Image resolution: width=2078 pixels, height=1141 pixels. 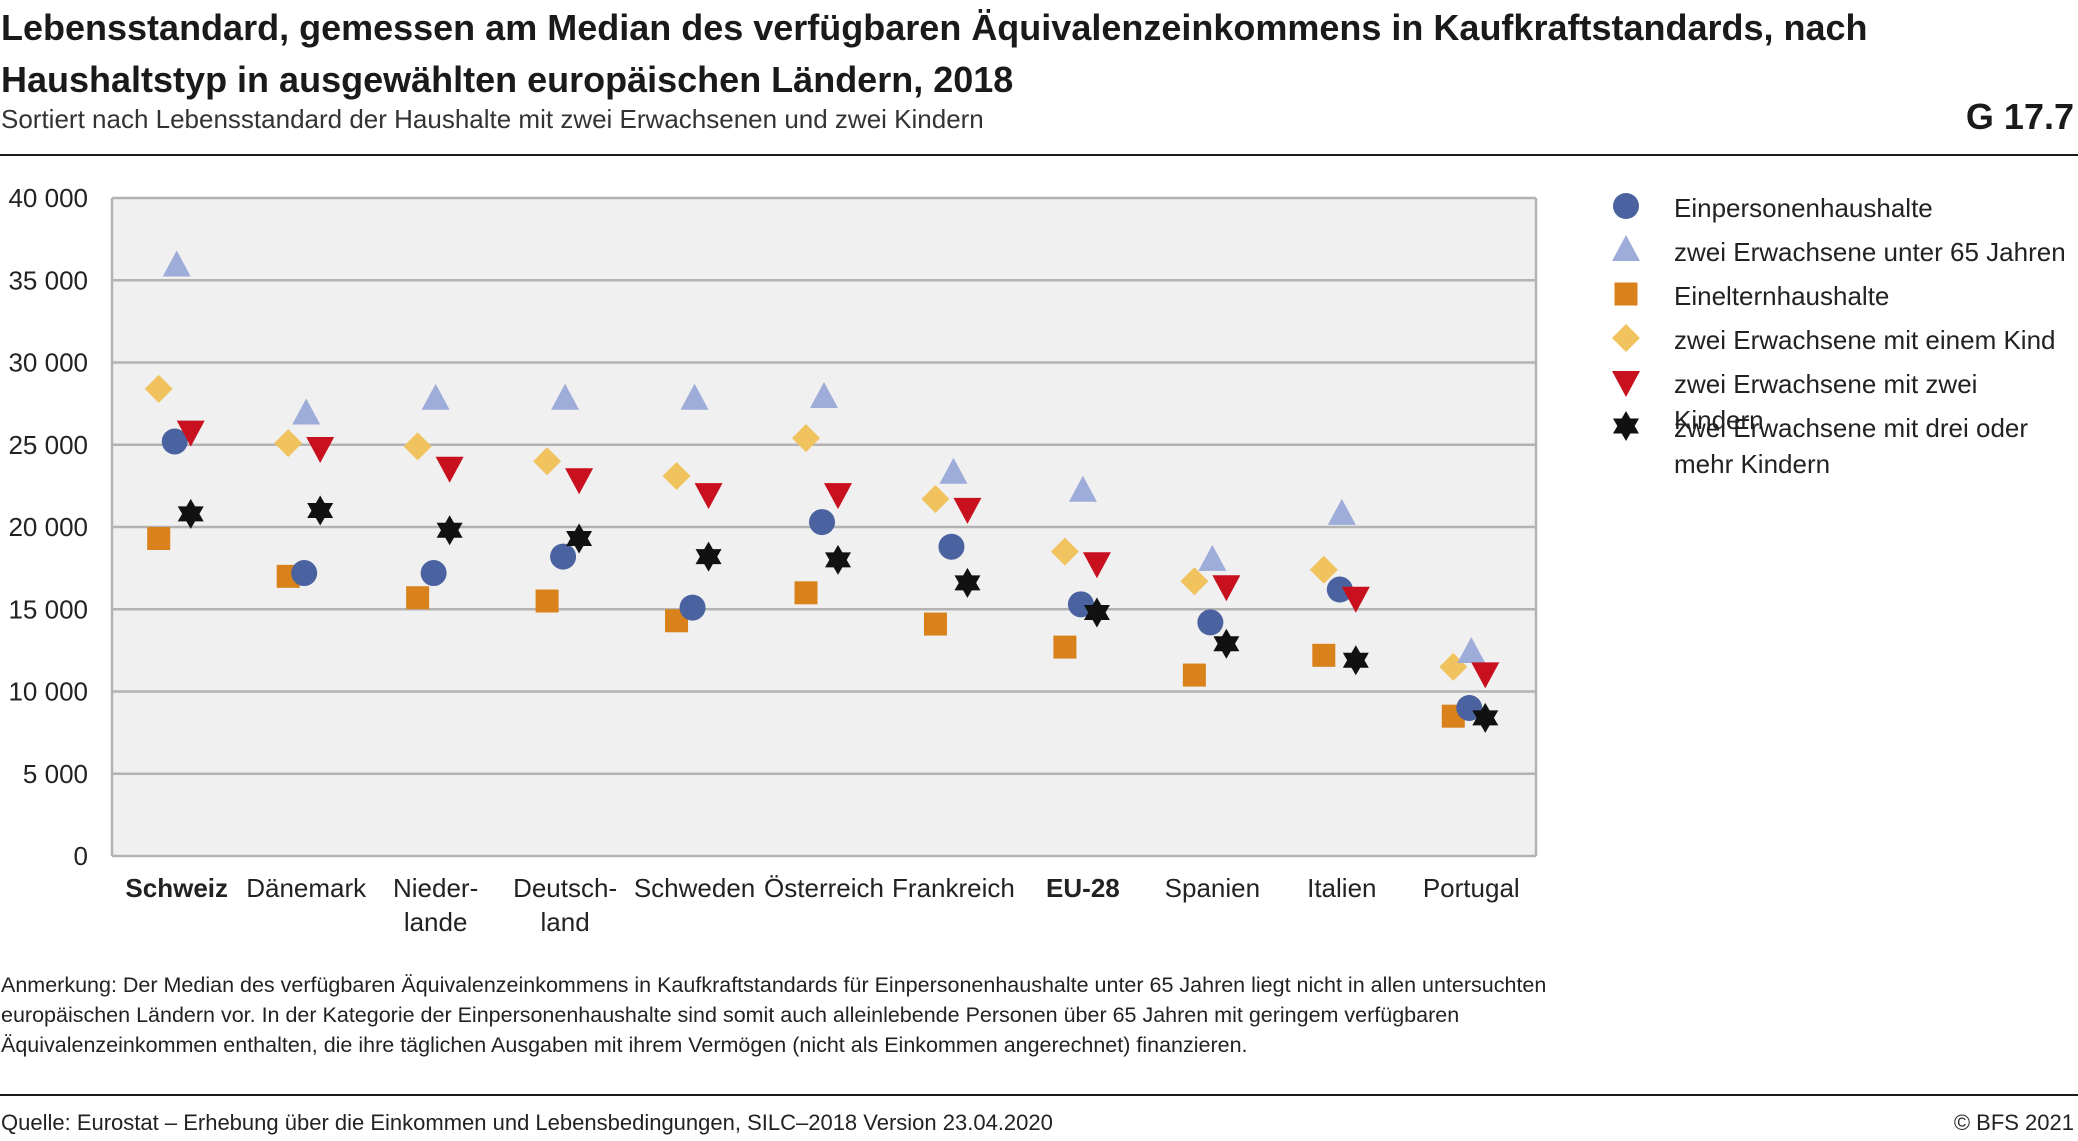 What do you see at coordinates (48, 609) in the screenshot?
I see `y-tick-label: 15 000` at bounding box center [48, 609].